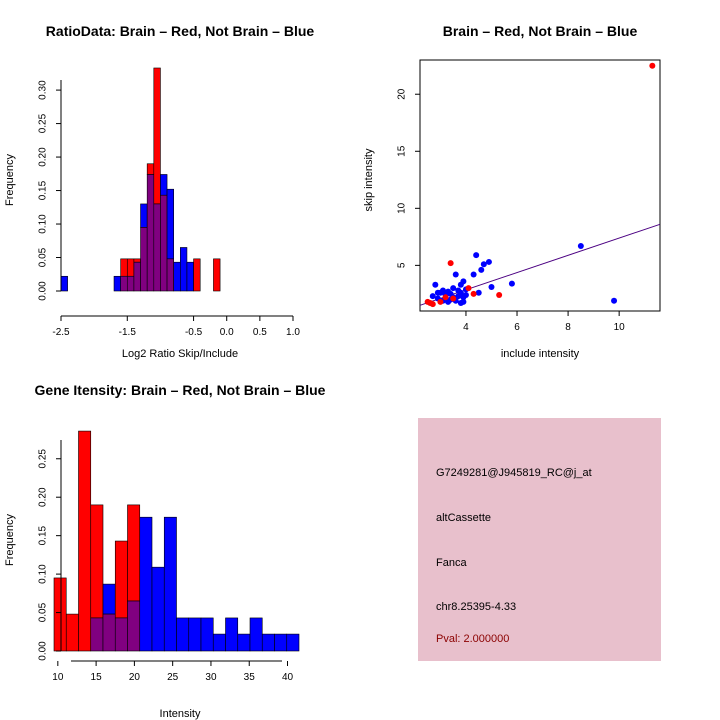 The width and height of the screenshot is (720, 720). What do you see at coordinates (10, 540) in the screenshot?
I see `gene-y-label: Frequency` at bounding box center [10, 540].